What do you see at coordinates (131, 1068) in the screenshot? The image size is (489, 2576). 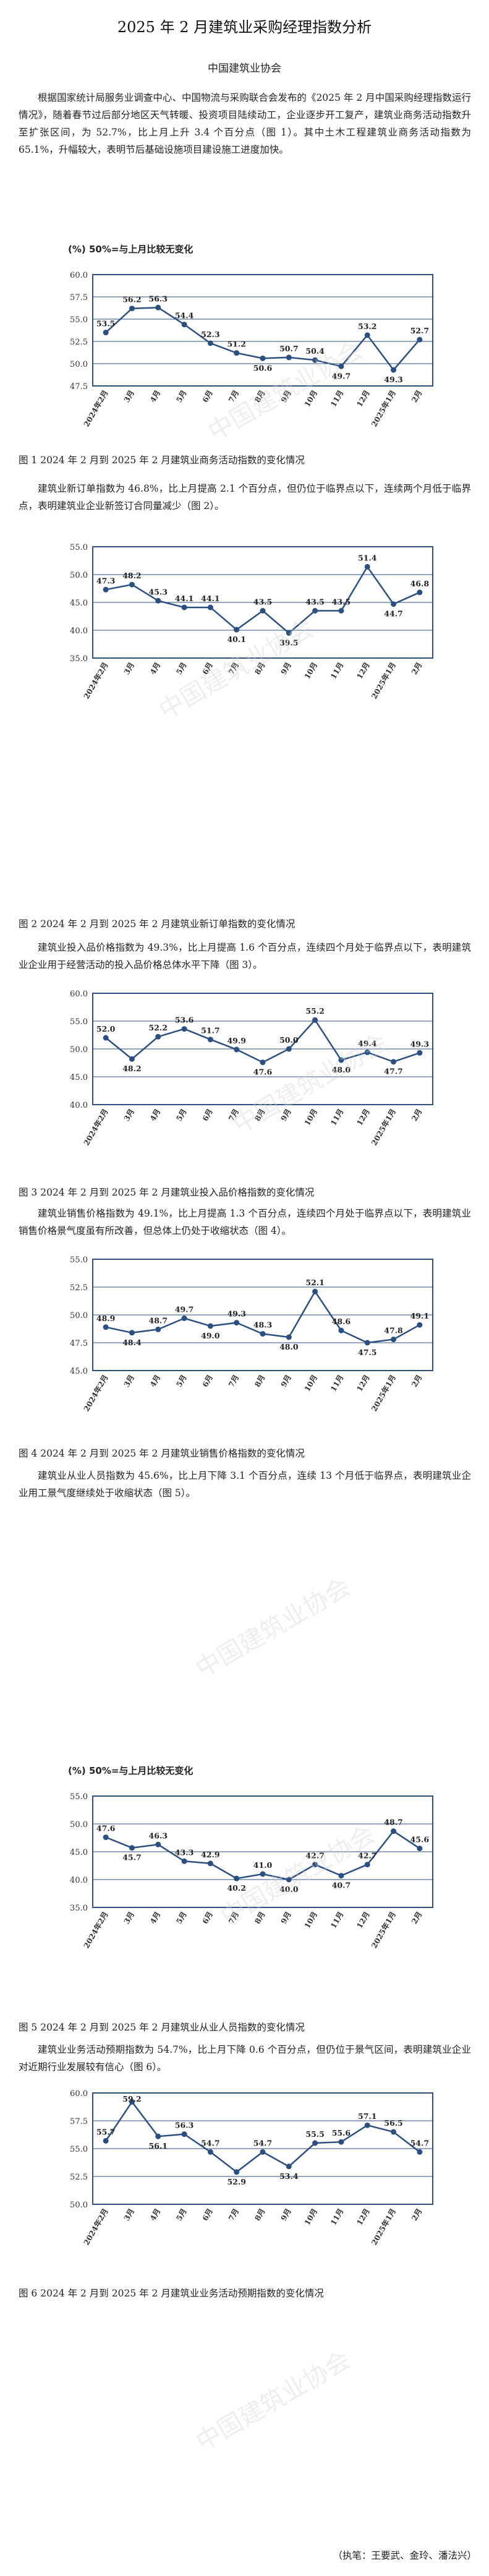 I see `data-label: 48.2` at bounding box center [131, 1068].